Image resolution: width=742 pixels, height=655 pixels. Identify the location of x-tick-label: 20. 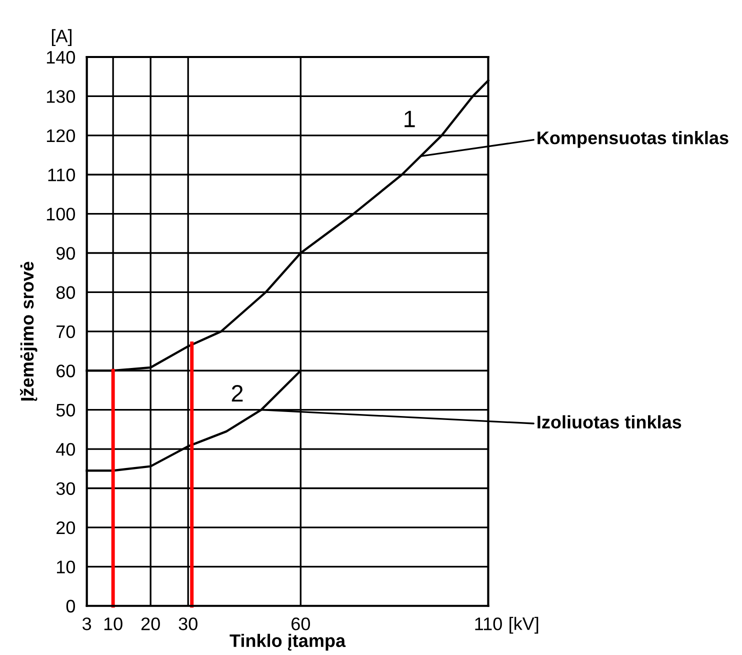
(150, 623).